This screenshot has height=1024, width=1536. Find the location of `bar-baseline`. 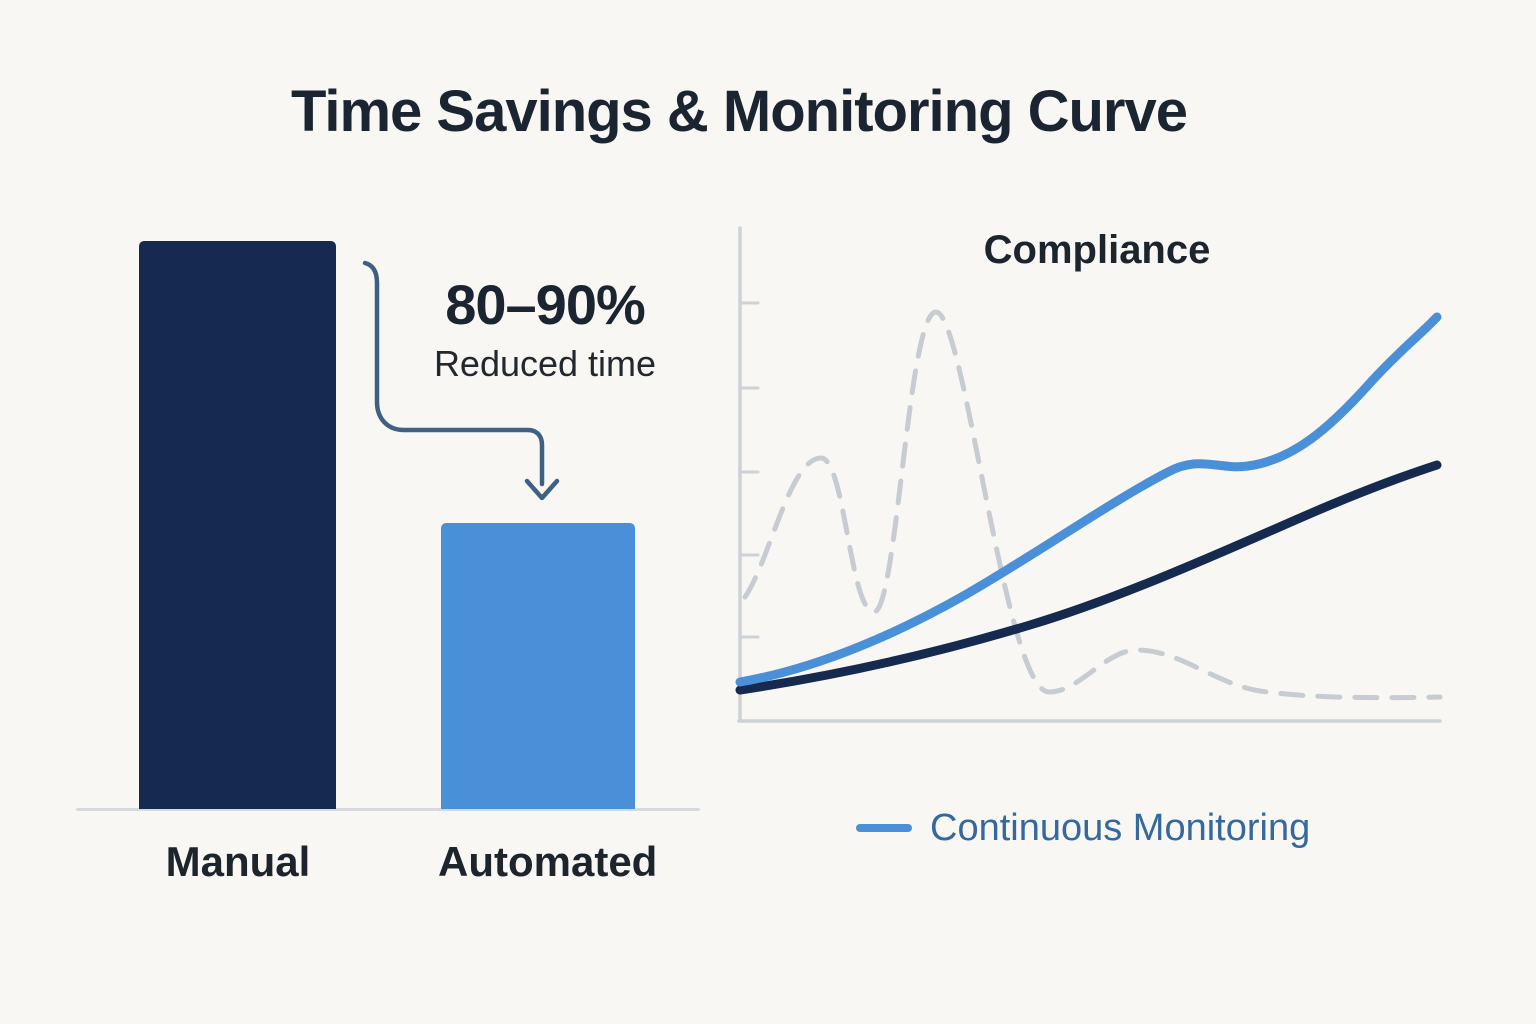

bar-baseline is located at coordinates (388, 809).